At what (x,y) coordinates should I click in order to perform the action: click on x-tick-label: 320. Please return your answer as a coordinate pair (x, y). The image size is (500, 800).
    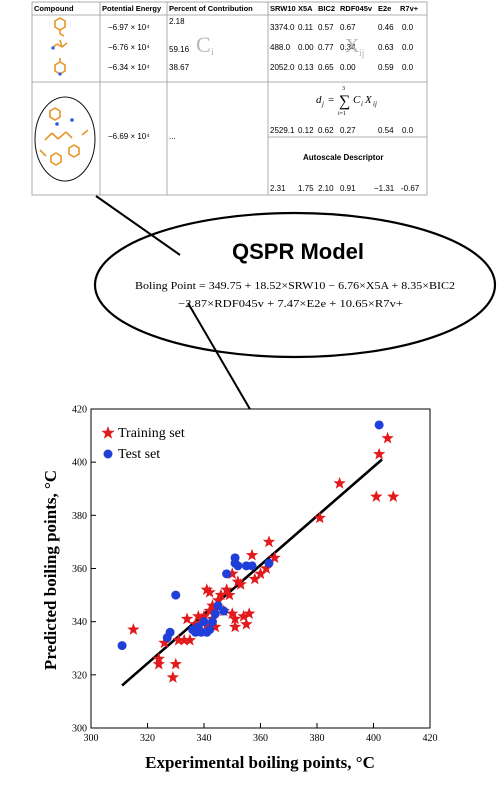
    Looking at the image, I should click on (147, 738).